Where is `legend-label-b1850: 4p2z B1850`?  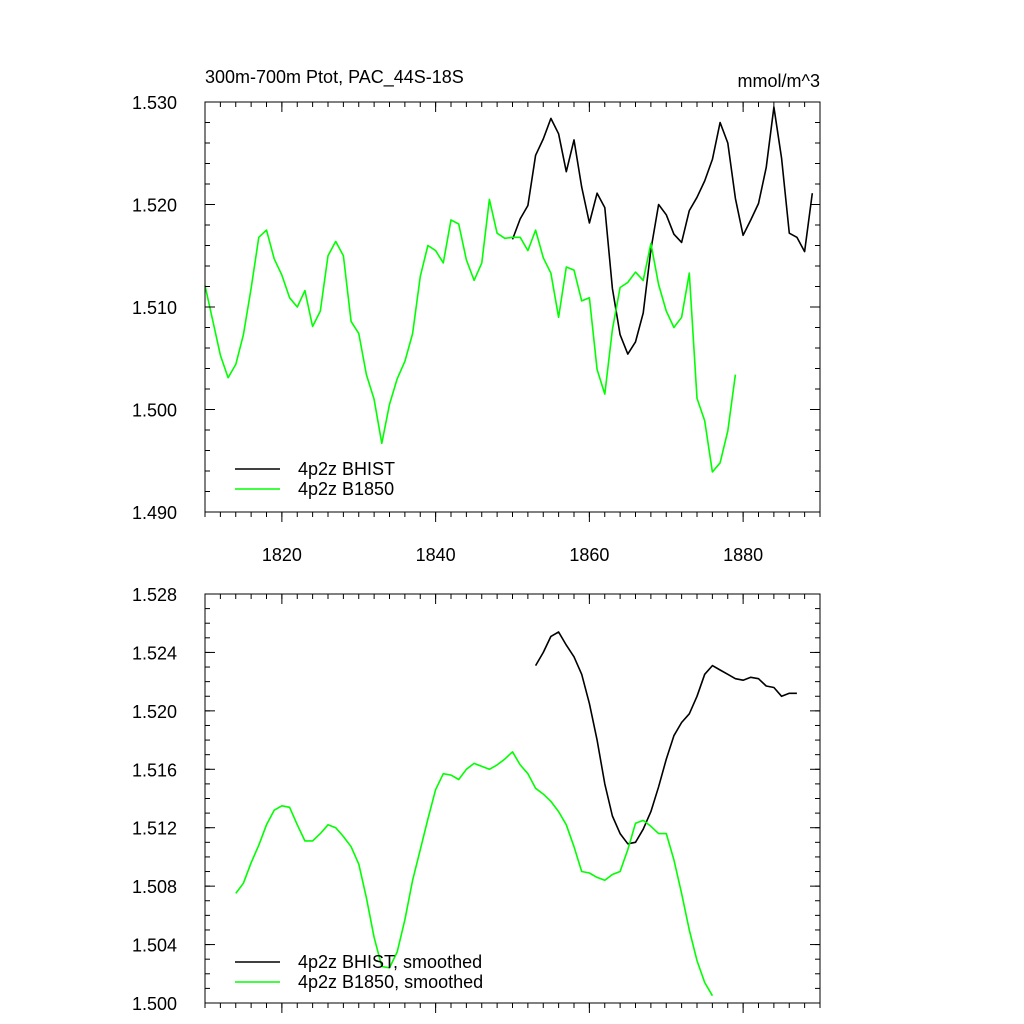
legend-label-b1850: 4p2z B1850 is located at coordinates (346, 489).